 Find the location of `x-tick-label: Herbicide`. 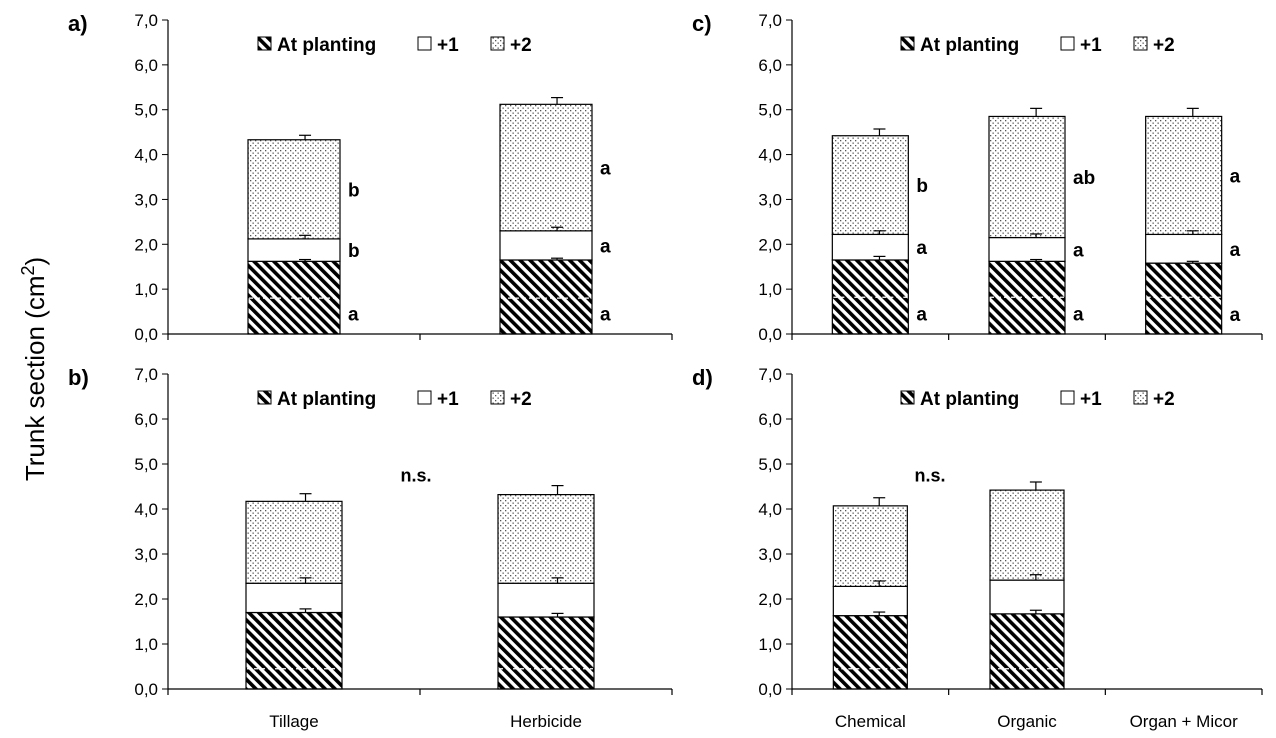

x-tick-label: Herbicide is located at coordinates (546, 721).